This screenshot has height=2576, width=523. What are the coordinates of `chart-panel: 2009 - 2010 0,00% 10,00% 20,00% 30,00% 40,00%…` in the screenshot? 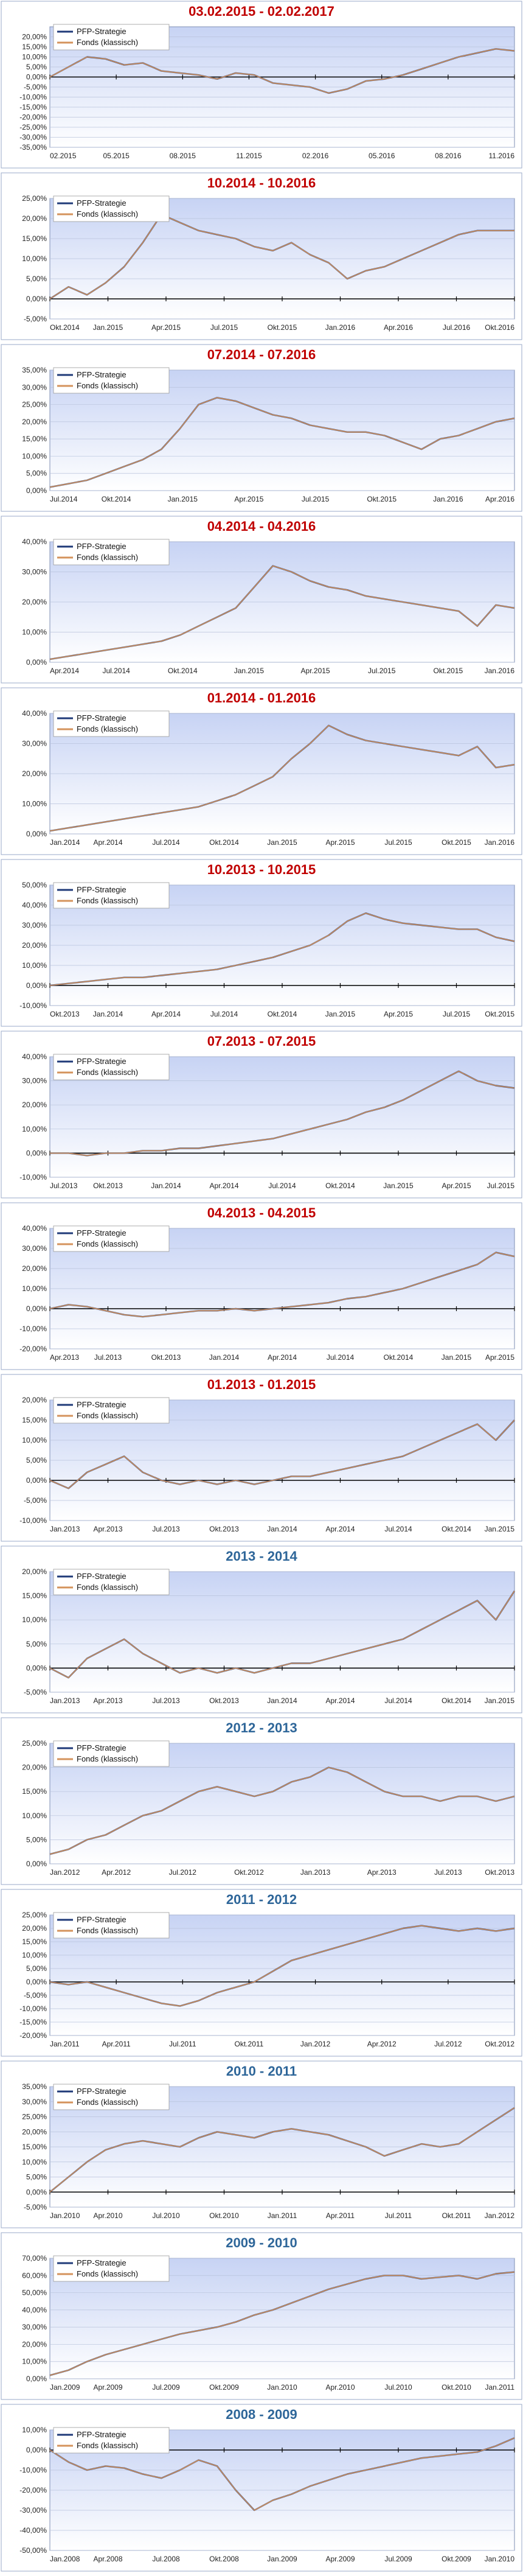 It's located at (261, 2317).